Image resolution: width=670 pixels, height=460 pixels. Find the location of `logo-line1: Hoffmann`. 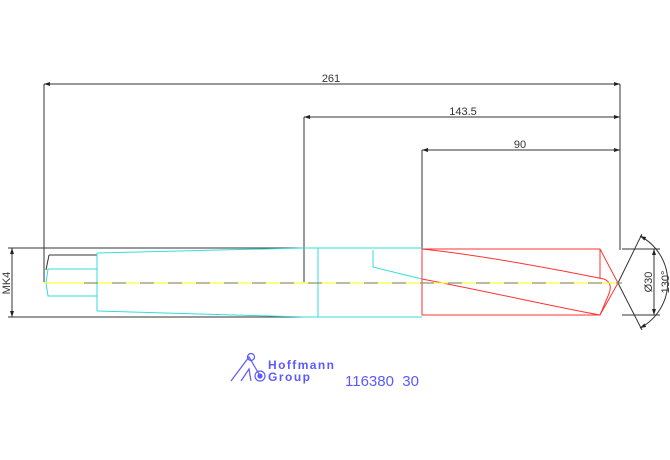

logo-line1: Hoffmann is located at coordinates (301, 365).